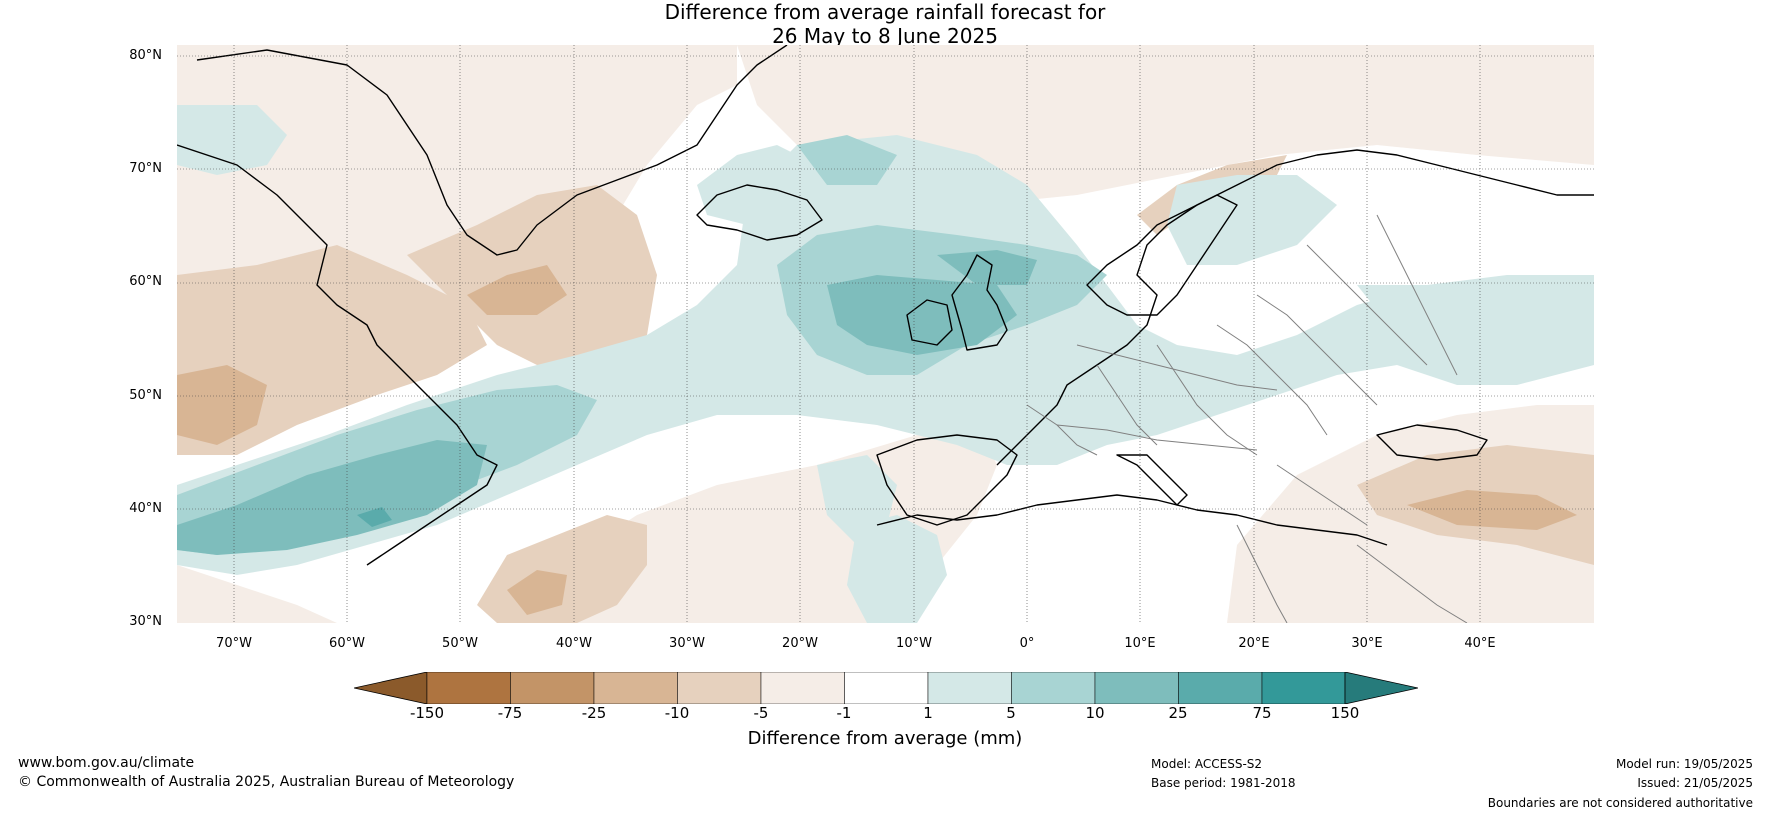 This screenshot has height=816, width=1770. I want to click on europe-coastline, so click(1295, 307).